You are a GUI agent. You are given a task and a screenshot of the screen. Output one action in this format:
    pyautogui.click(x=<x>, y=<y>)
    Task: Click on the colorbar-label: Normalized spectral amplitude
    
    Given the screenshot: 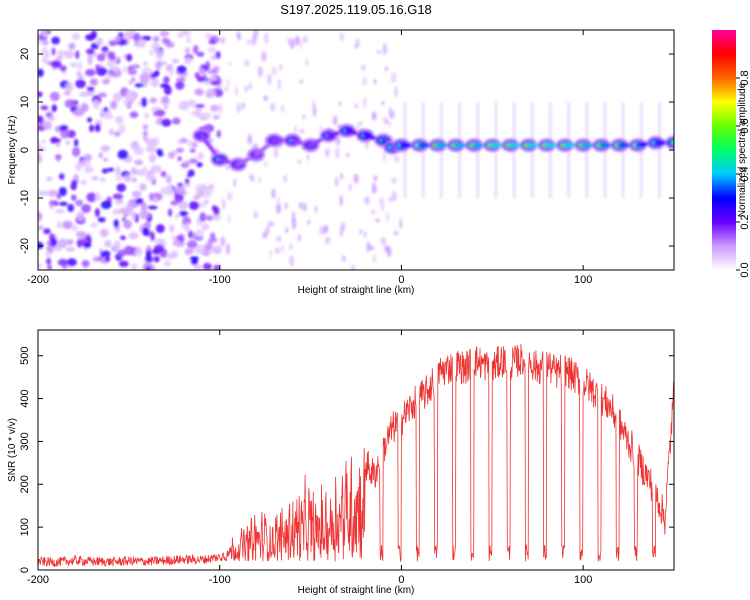 What is the action you would take?
    pyautogui.click(x=742, y=149)
    